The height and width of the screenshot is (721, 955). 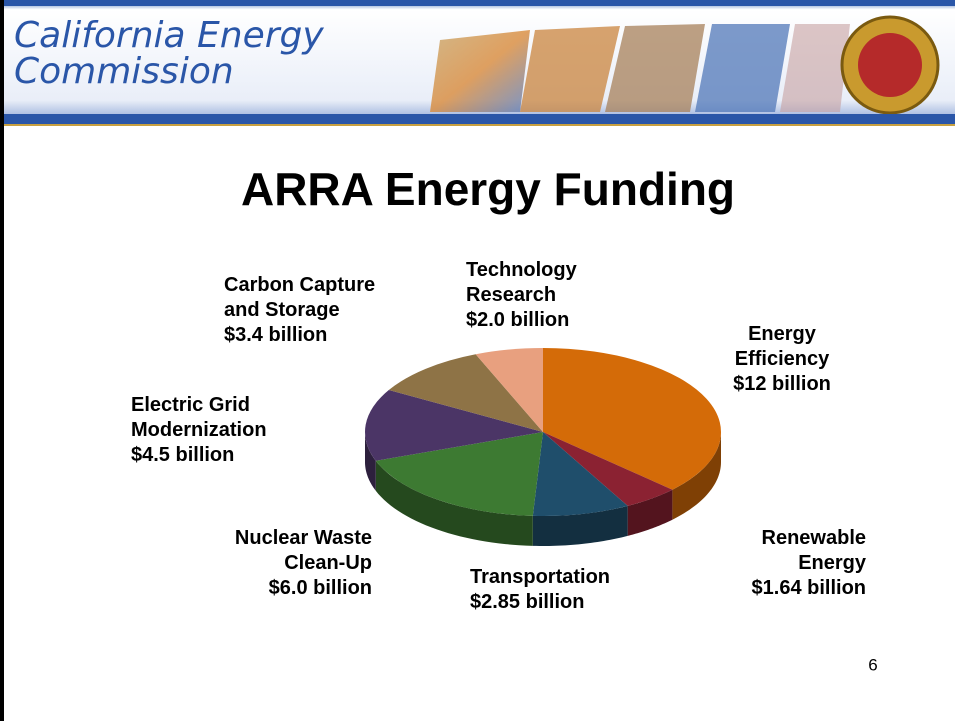 What do you see at coordinates (199, 417) in the screenshot?
I see `category-name: Electric Grid Modernization` at bounding box center [199, 417].